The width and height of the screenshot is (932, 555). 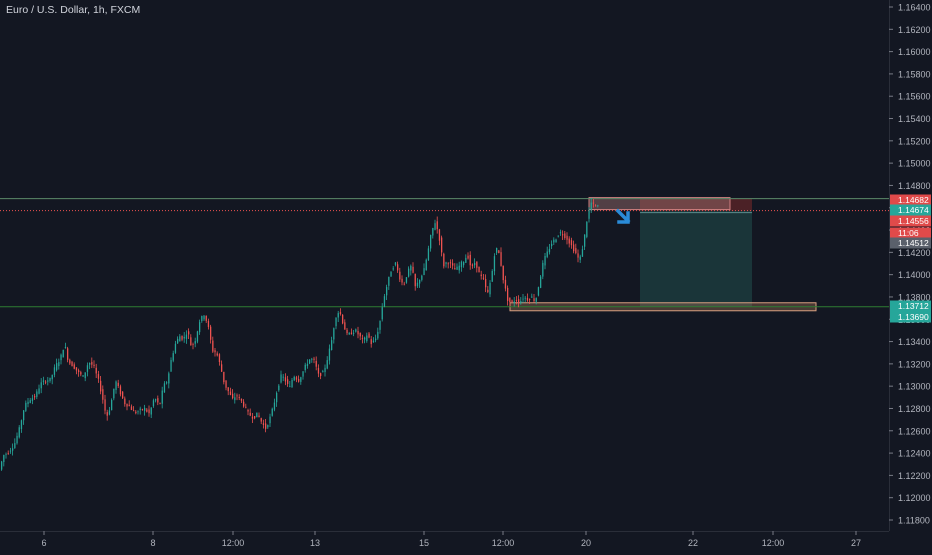 I want to click on time-axis: 6 8 12:00 13 15 12:00 20 22 12:00 27, so click(x=451, y=539).